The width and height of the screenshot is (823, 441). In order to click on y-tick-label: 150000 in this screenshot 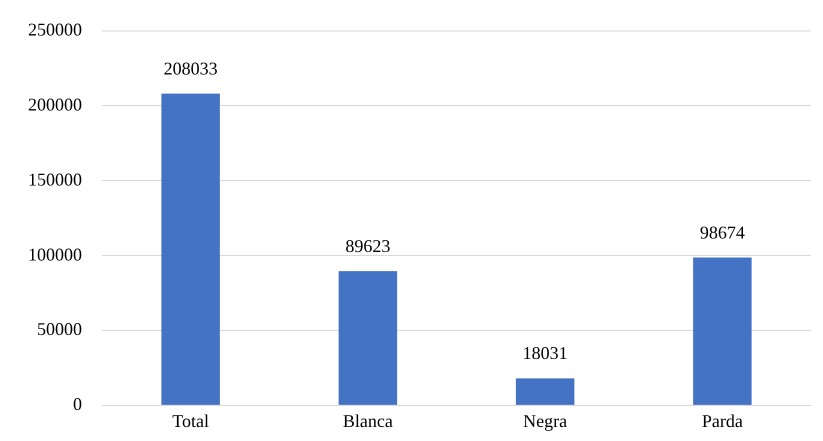, I will do `click(55, 179)`.